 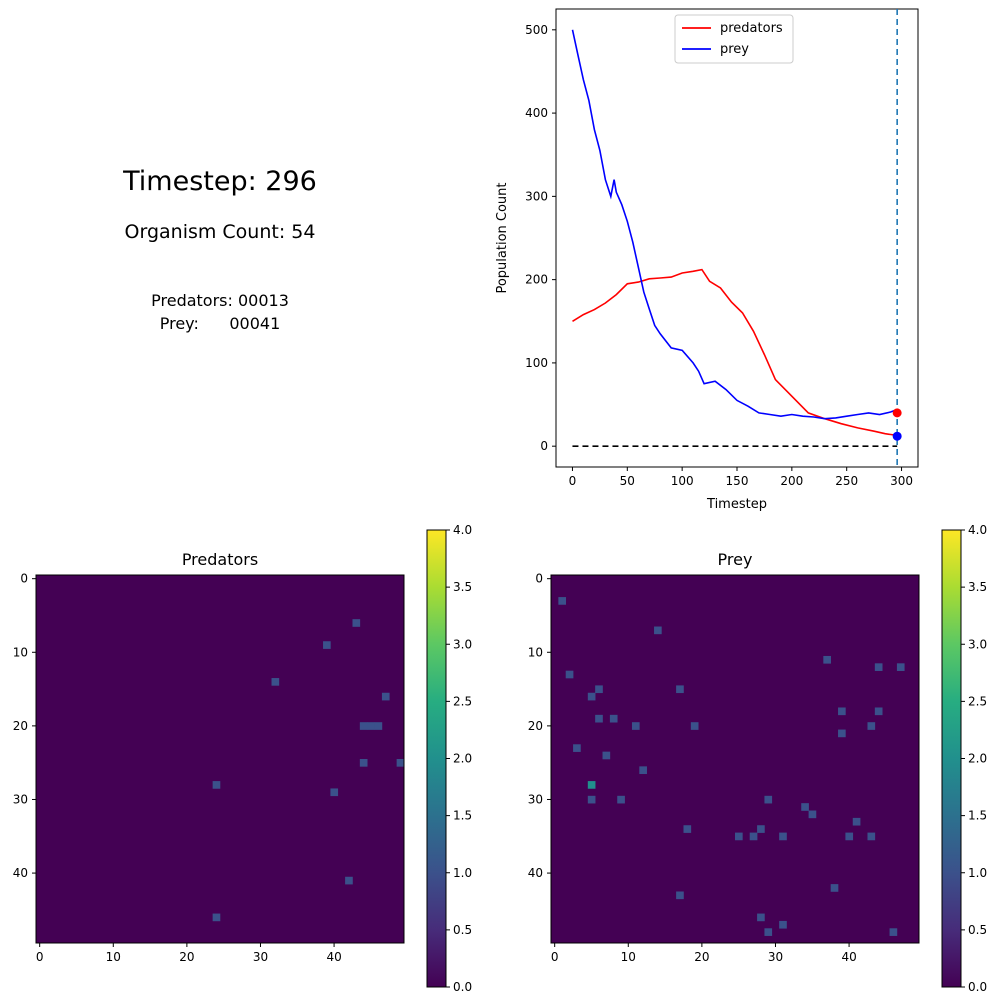 What do you see at coordinates (536, 30) in the screenshot?
I see `y-tick-label: 500` at bounding box center [536, 30].